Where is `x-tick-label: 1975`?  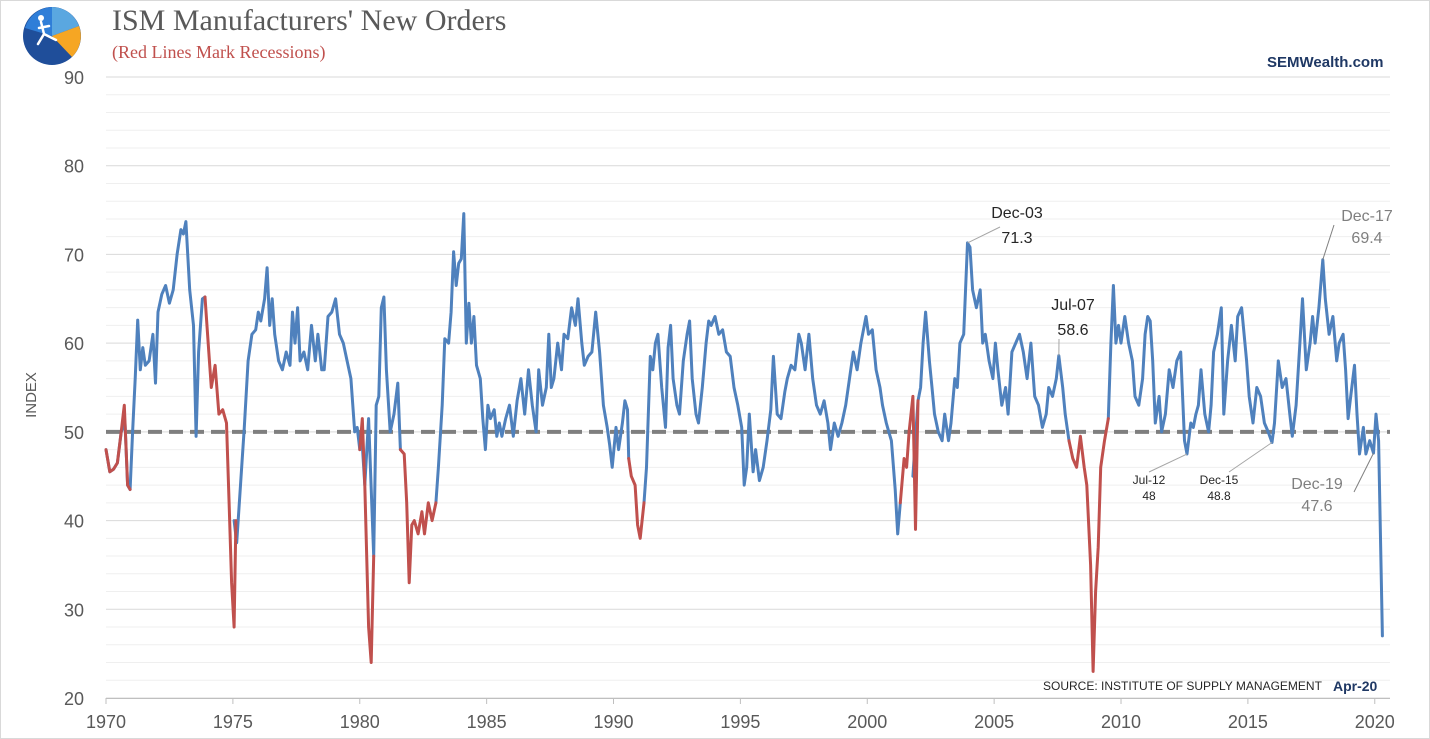 x-tick-label: 1975 is located at coordinates (233, 722).